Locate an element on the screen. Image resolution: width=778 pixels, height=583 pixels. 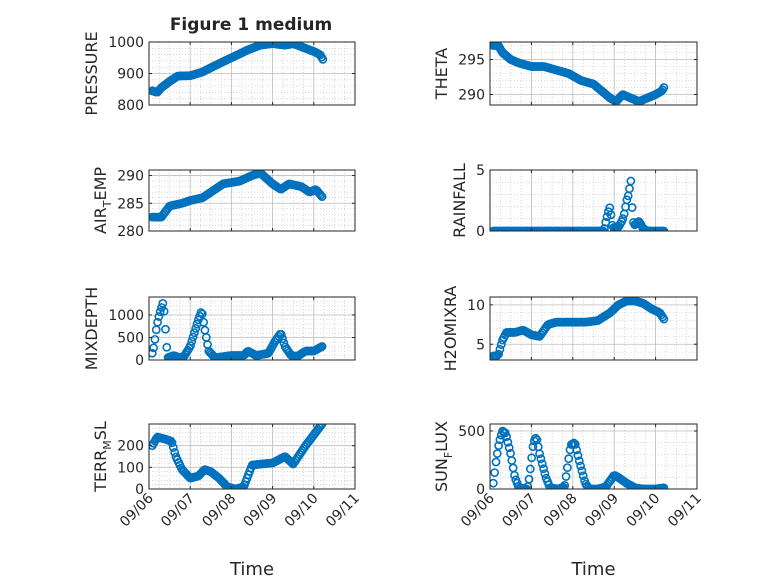
y-axis-label: H2OMIXRA is located at coordinates (450, 329).